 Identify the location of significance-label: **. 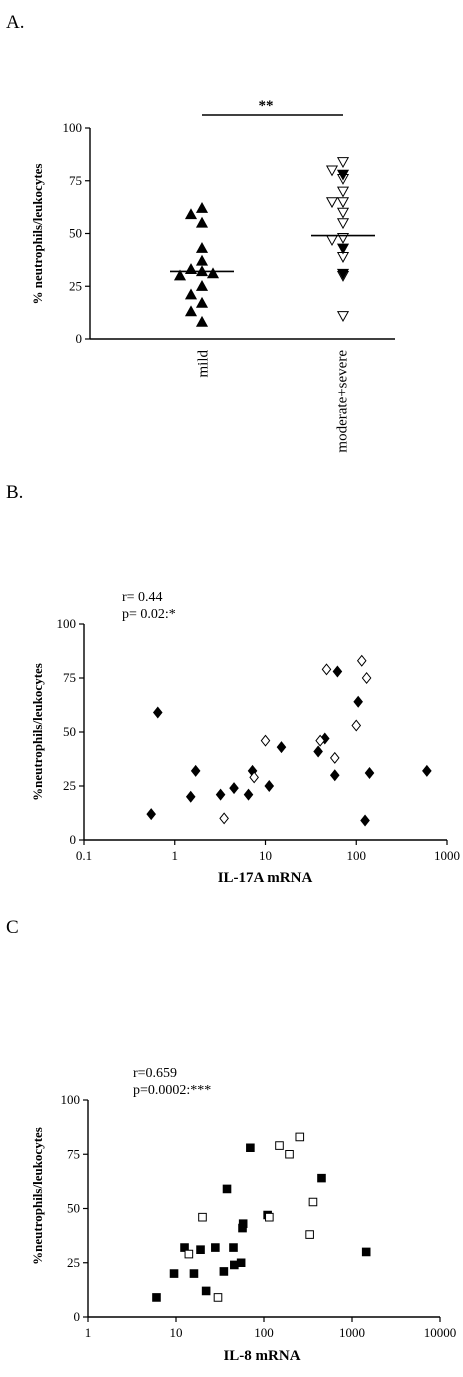
(266, 106).